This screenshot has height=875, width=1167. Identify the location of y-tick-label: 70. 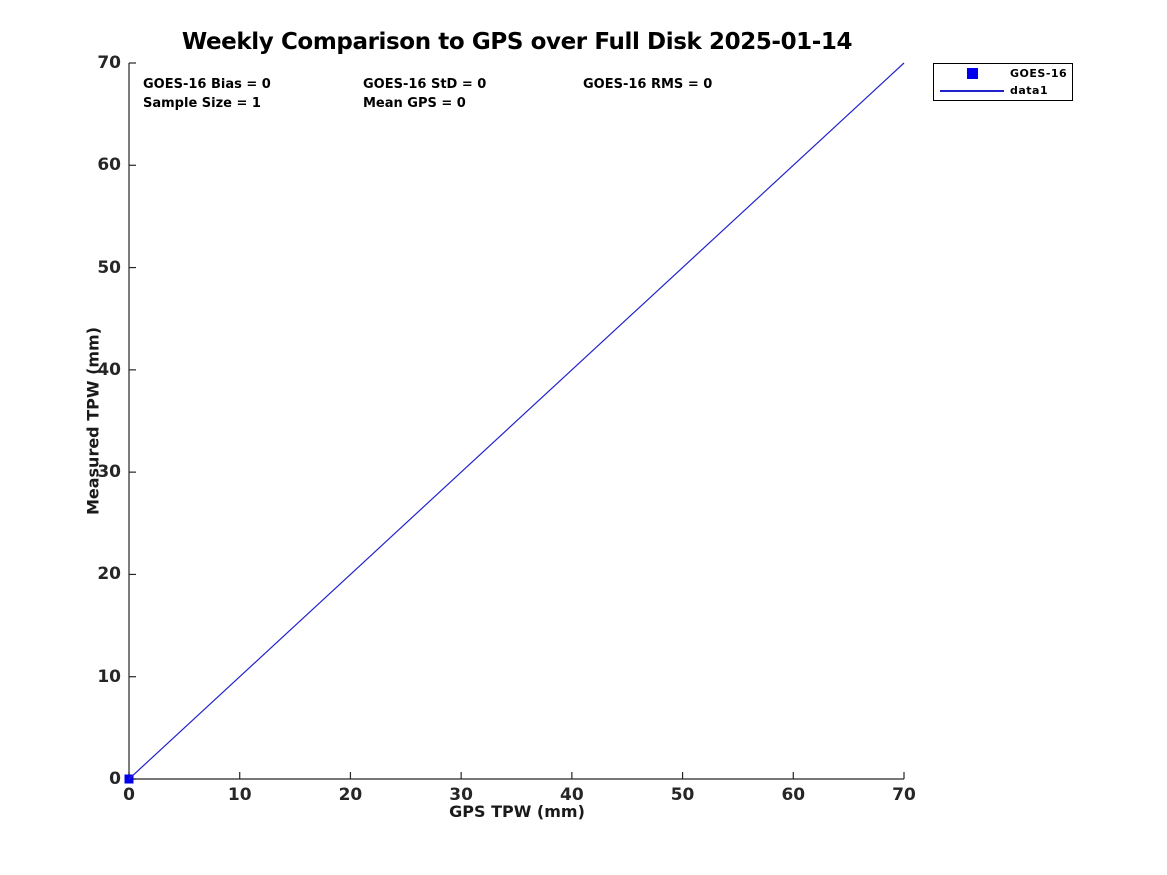
(109, 63).